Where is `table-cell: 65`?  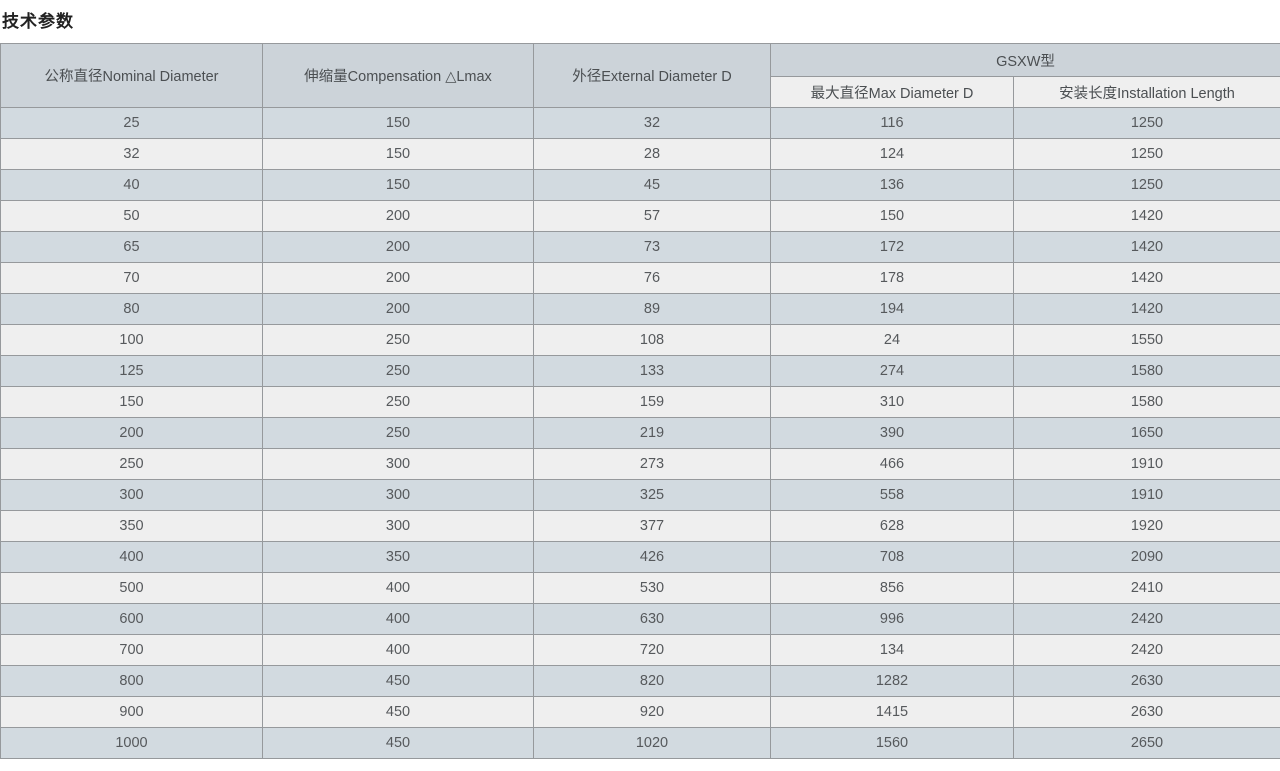
table-cell: 65 is located at coordinates (131, 247).